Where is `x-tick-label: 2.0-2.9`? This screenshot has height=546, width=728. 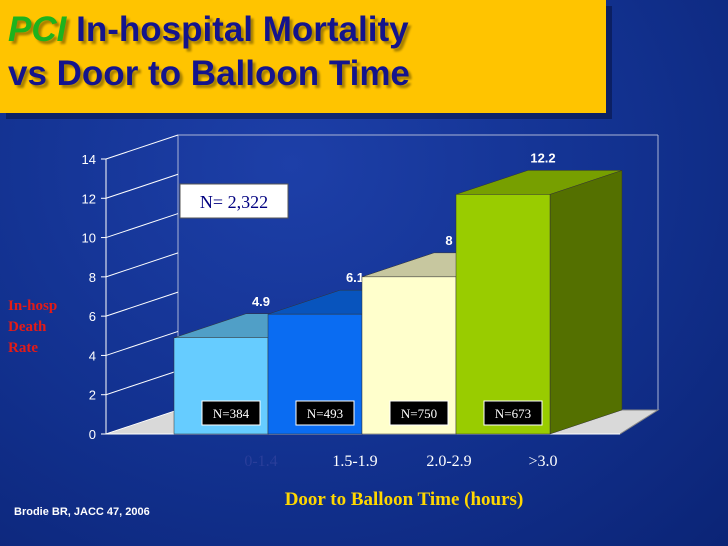 x-tick-label: 2.0-2.9 is located at coordinates (448, 461).